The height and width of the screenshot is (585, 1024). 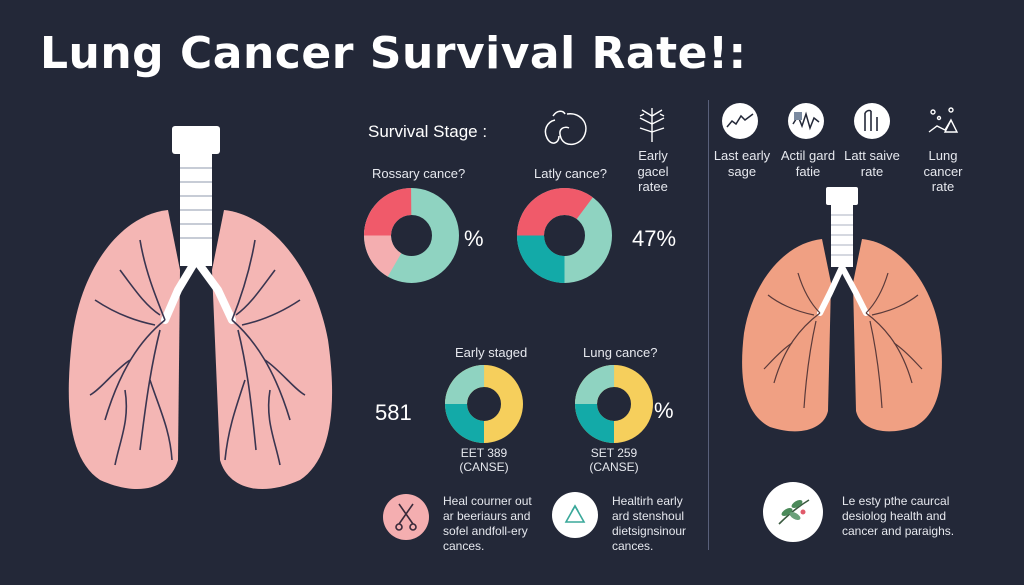 I want to click on side-number: 581, so click(x=393, y=412).